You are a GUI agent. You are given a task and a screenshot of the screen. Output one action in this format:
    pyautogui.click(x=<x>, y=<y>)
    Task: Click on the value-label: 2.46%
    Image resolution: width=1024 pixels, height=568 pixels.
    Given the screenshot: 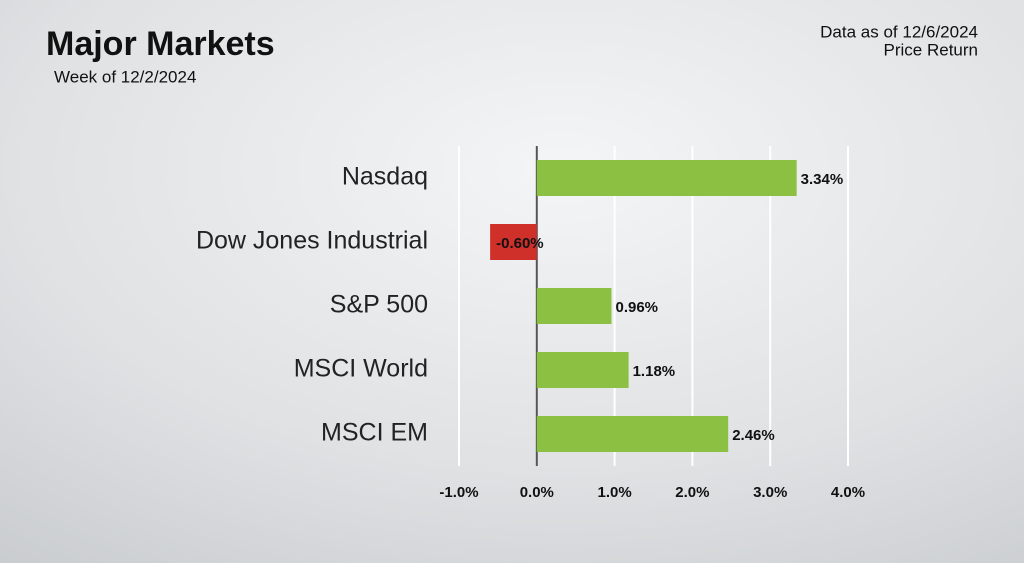 What is the action you would take?
    pyautogui.click(x=753, y=435)
    